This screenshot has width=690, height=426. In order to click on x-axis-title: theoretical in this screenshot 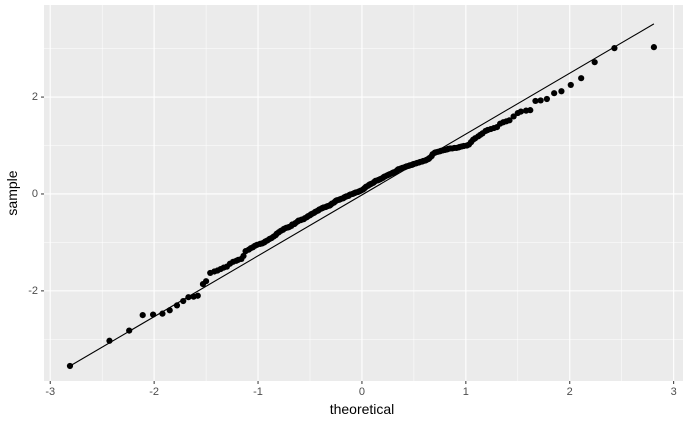, I will do `click(362, 409)`.